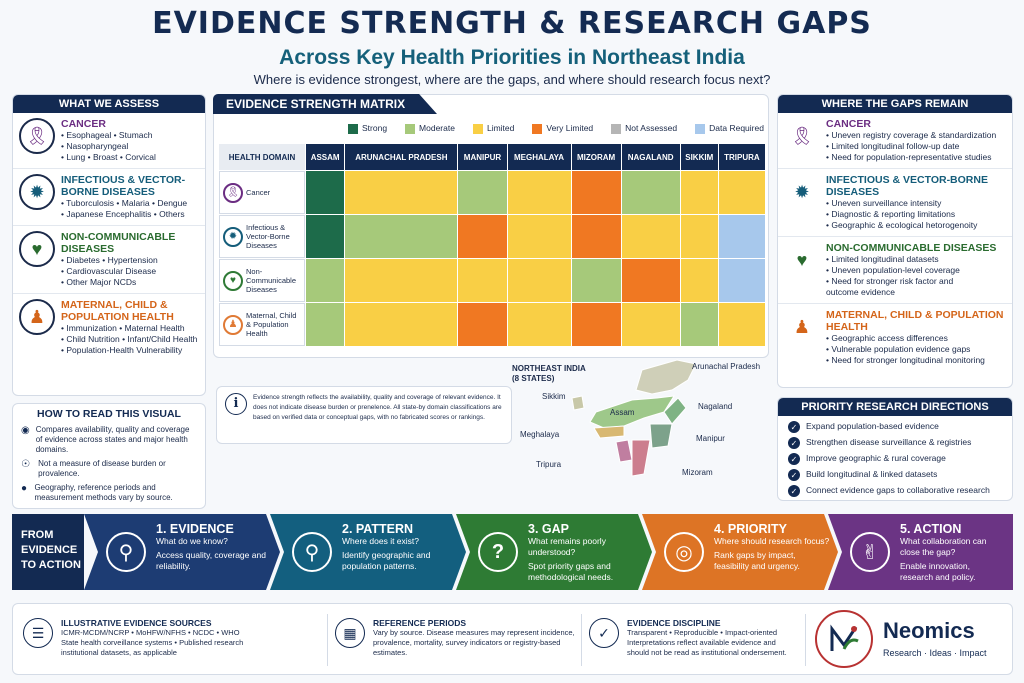 The image size is (1024, 683). I want to click on legend-item: Limited, so click(493, 128).